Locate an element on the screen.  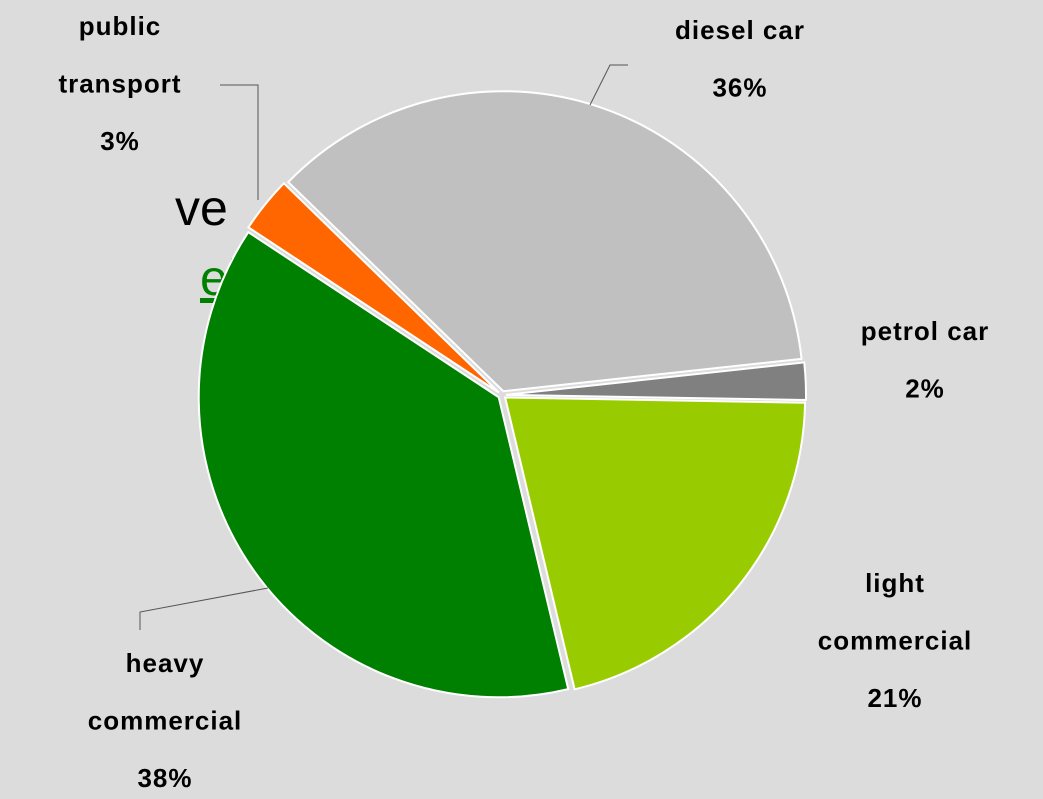
category-label: heavy is located at coordinates (165, 663).